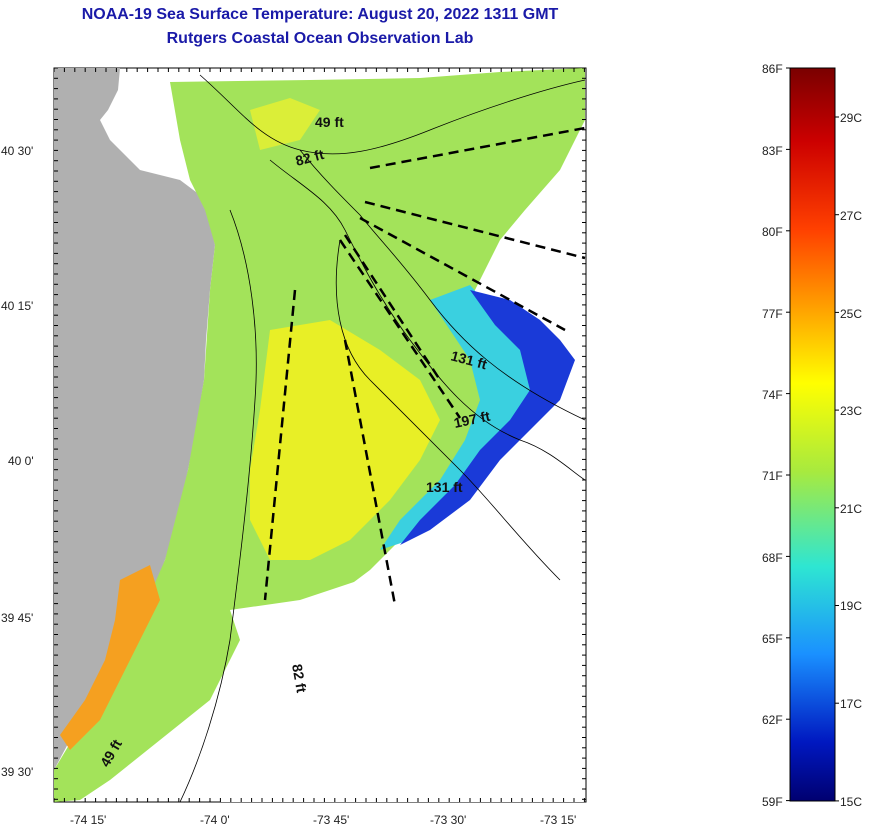  I want to click on sst-field-yellow, so click(345, 440).